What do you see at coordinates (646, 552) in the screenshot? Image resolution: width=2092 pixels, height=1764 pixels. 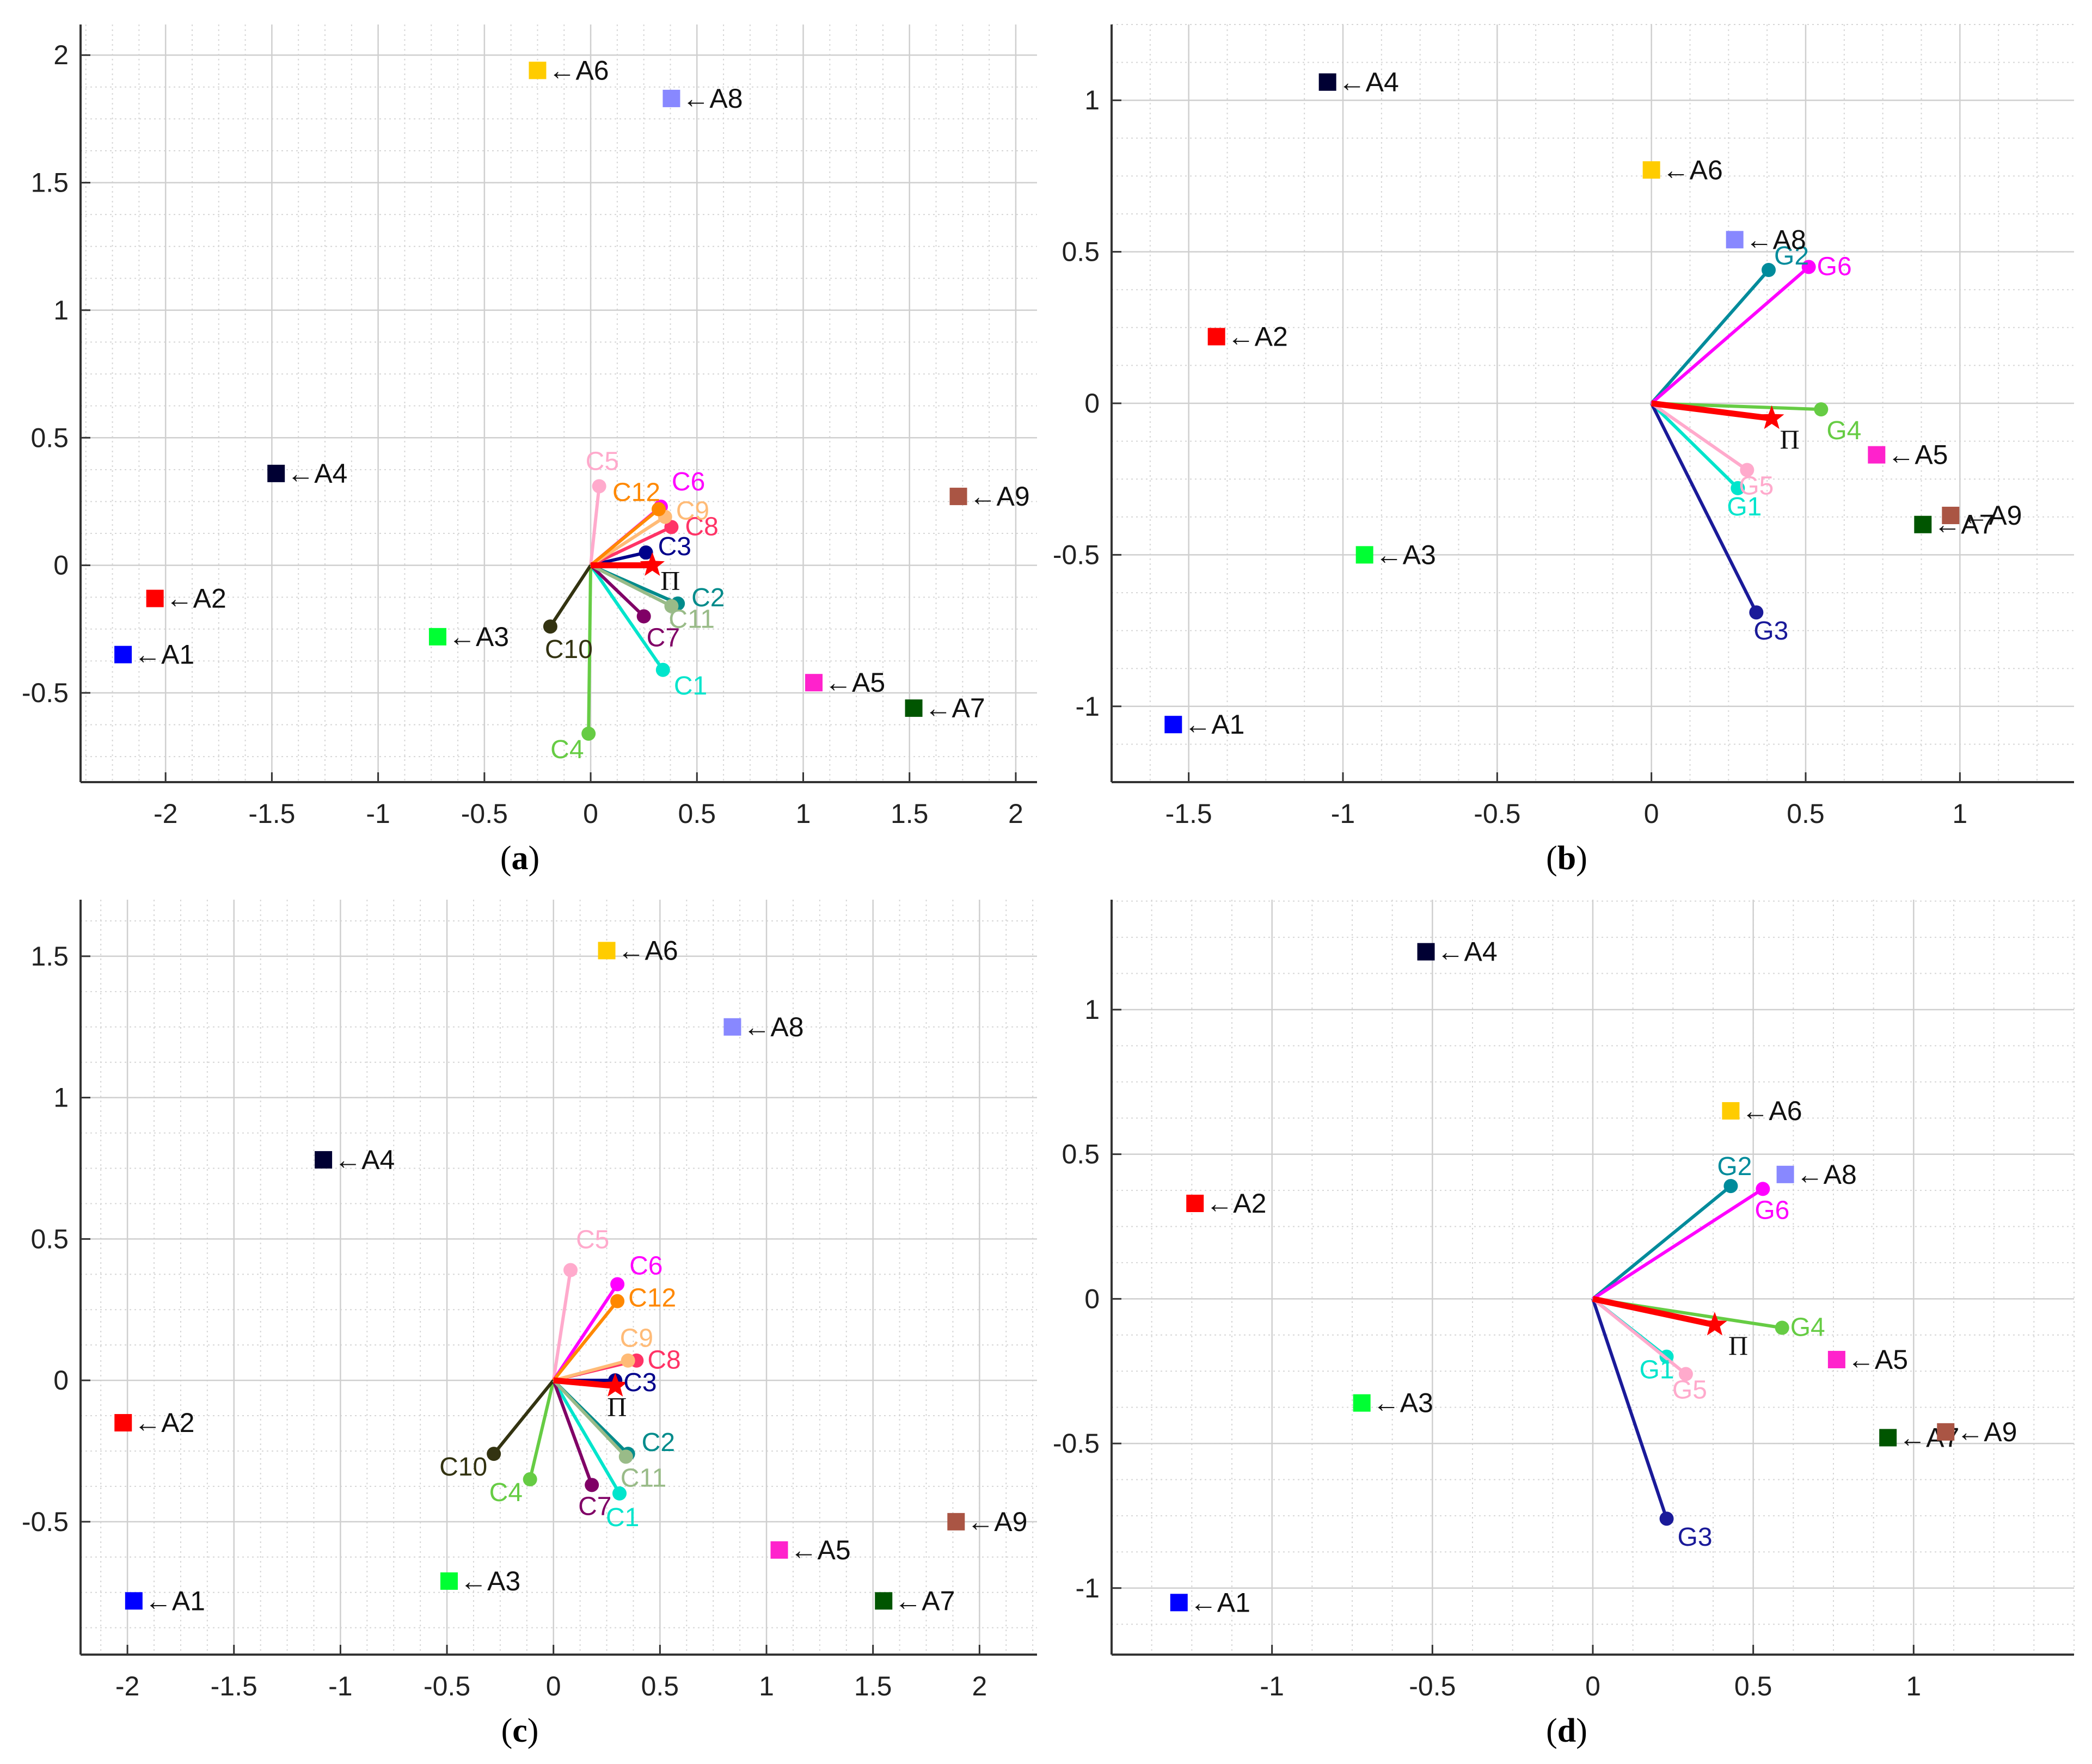 I see `criterion-point-c3` at bounding box center [646, 552].